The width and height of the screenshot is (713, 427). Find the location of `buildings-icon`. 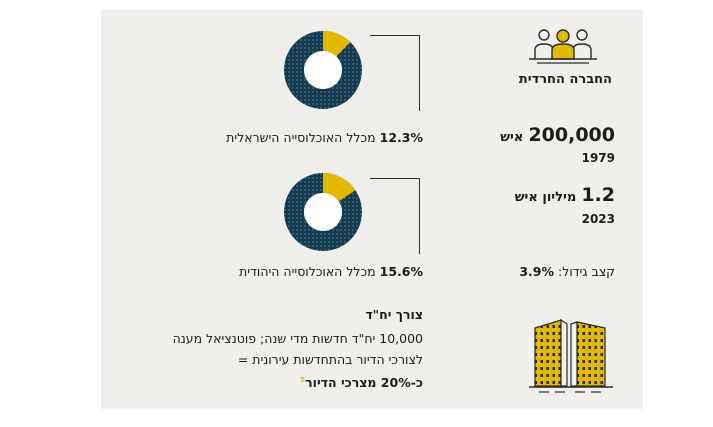

buildings-icon is located at coordinates (571, 355).